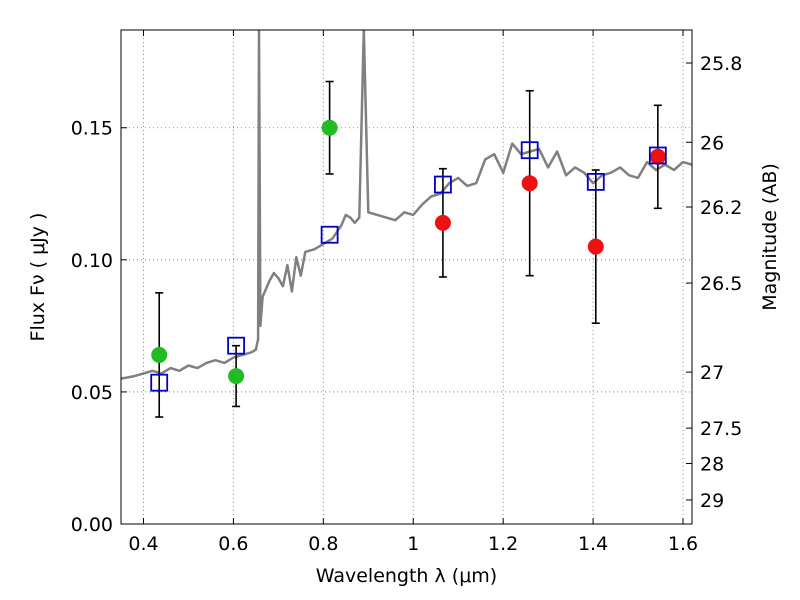 The height and width of the screenshot is (600, 800). Describe the element at coordinates (92, 393) in the screenshot. I see `y-tick-label: 0.05` at that location.